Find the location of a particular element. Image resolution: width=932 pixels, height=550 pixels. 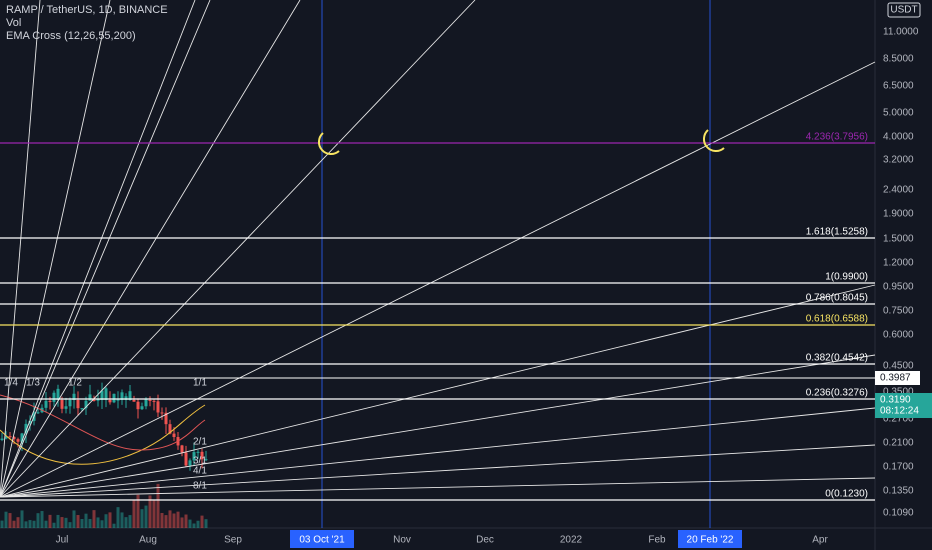

fib-level-label: 0(0.1230) is located at coordinates (846, 494).